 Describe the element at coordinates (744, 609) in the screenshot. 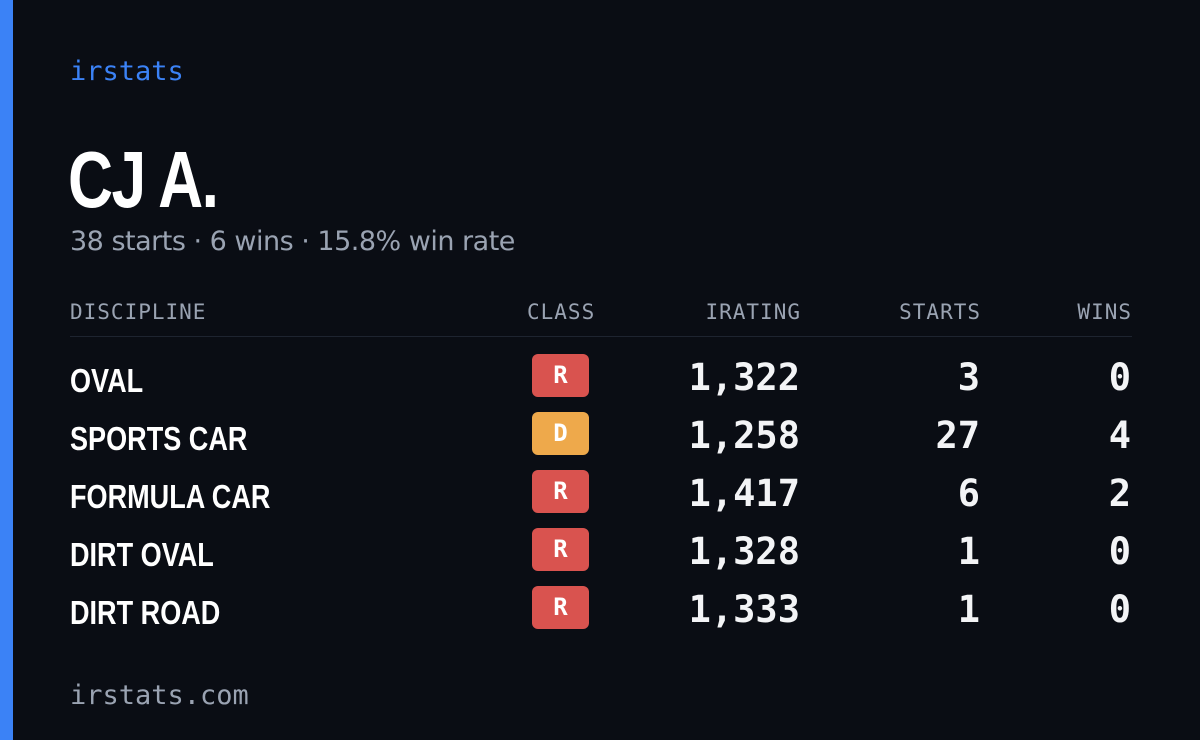

I see `irating-value: 1,333` at that location.